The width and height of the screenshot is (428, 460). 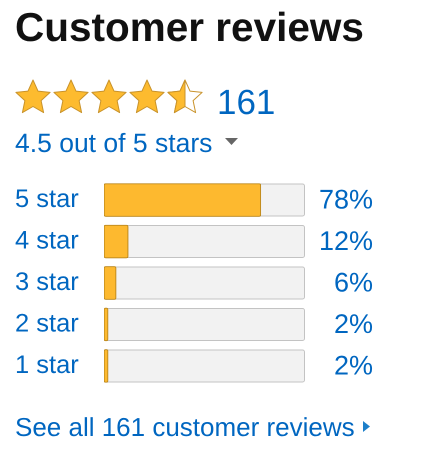 I want to click on text: 4.5 out of 5 stars, so click(x=113, y=143).